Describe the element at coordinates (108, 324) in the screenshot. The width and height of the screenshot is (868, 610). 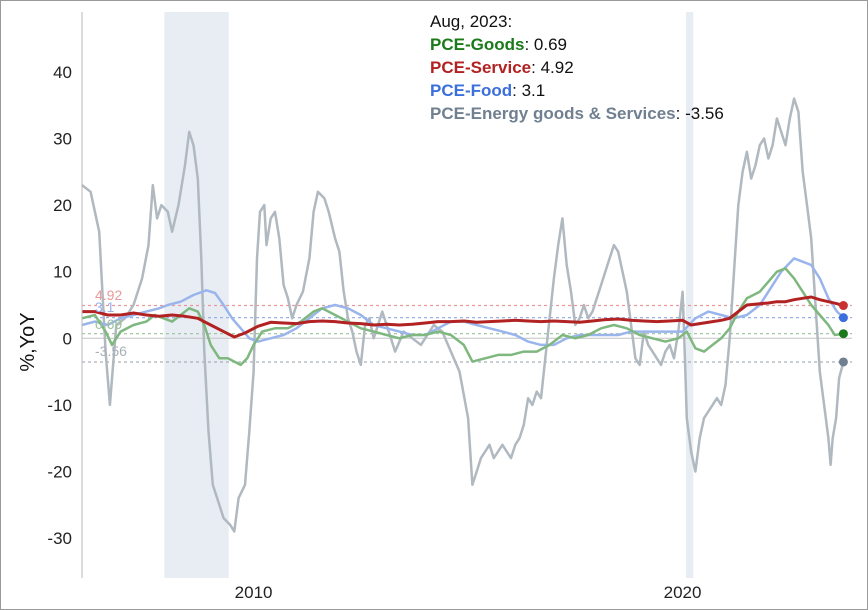
I see `value-annotation-2: 0.69` at that location.